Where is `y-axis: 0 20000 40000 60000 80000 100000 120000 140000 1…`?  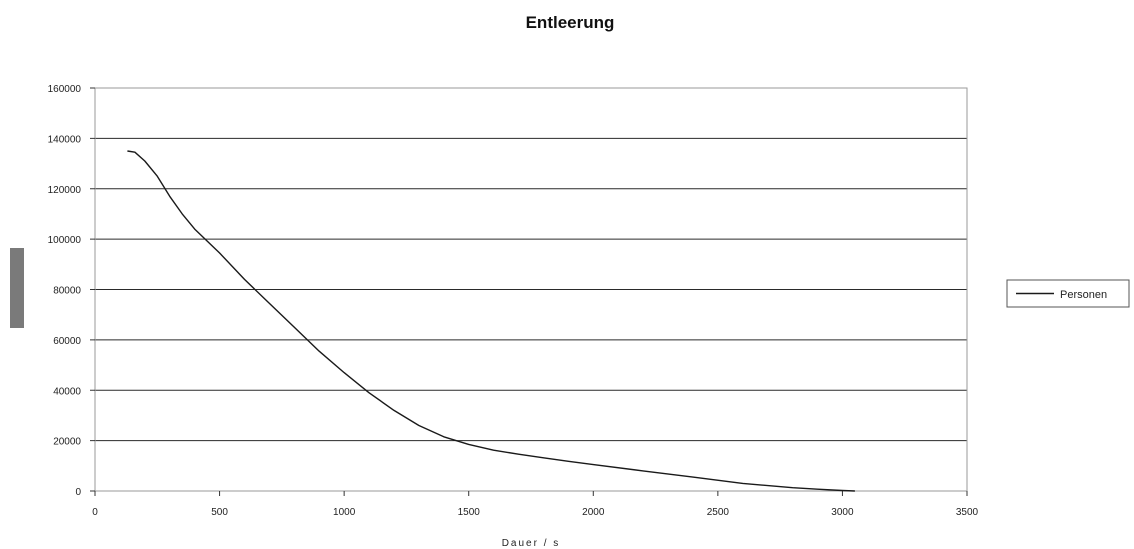
y-axis: 0 20000 40000 60000 80000 100000 120000 140000 1… is located at coordinates (71, 291).